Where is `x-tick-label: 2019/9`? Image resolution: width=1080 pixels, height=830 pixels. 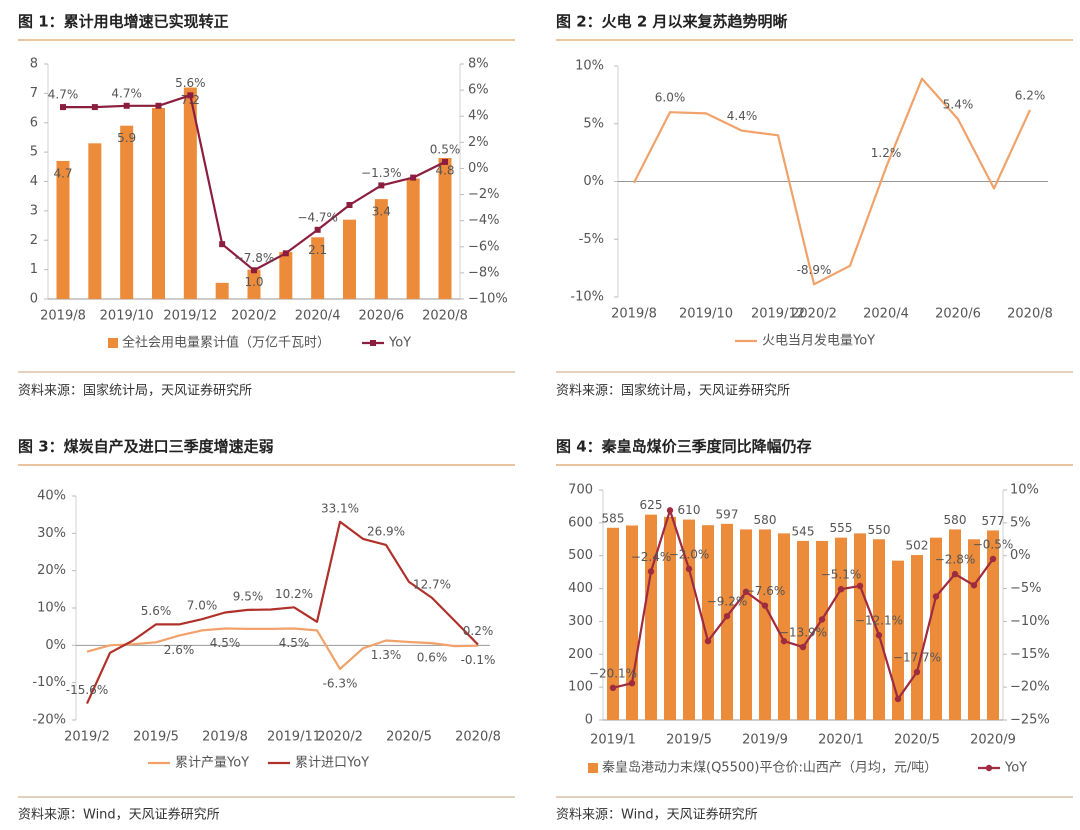 x-tick-label: 2019/9 is located at coordinates (765, 740).